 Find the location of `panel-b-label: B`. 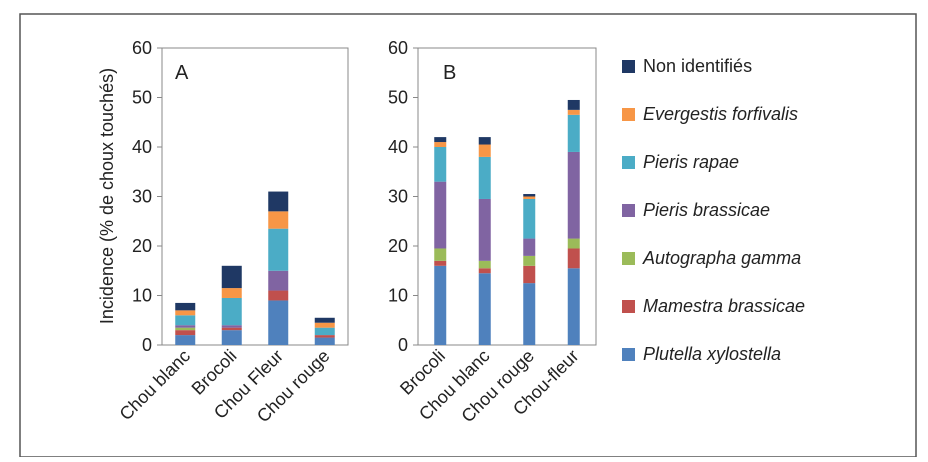

panel-b-label: B is located at coordinates (449, 73).